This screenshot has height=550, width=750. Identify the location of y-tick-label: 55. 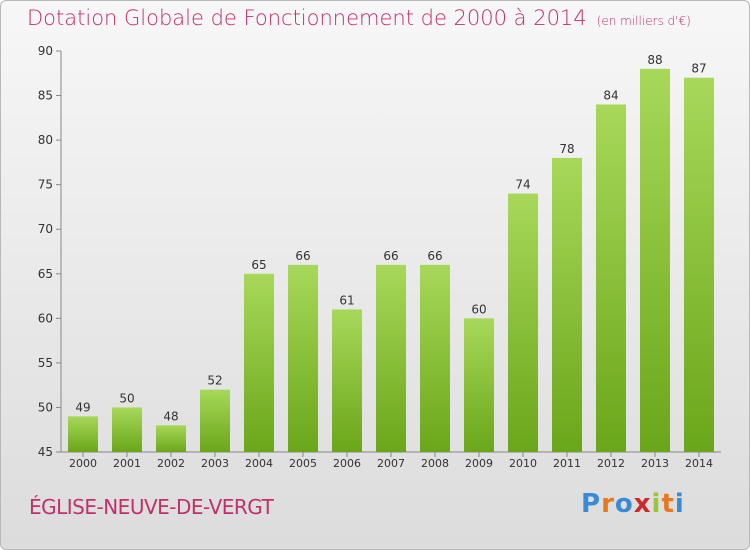
(45, 363).